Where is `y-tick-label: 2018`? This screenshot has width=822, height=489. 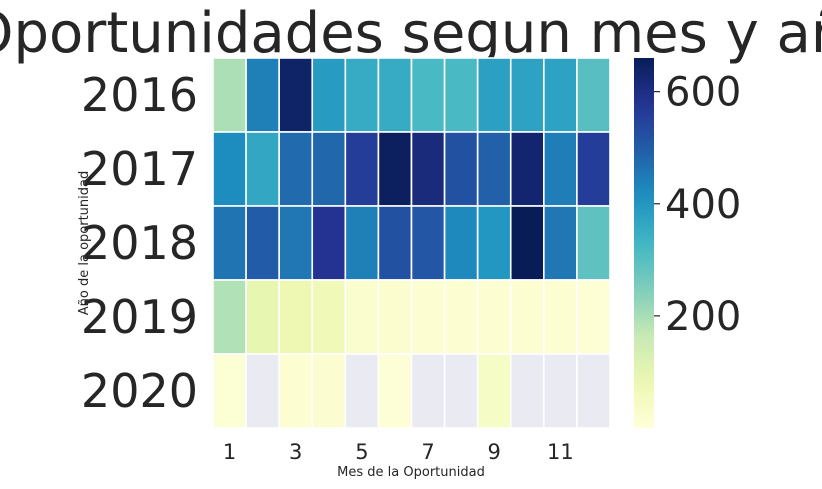
y-tick-label: 2018 is located at coordinates (139, 243).